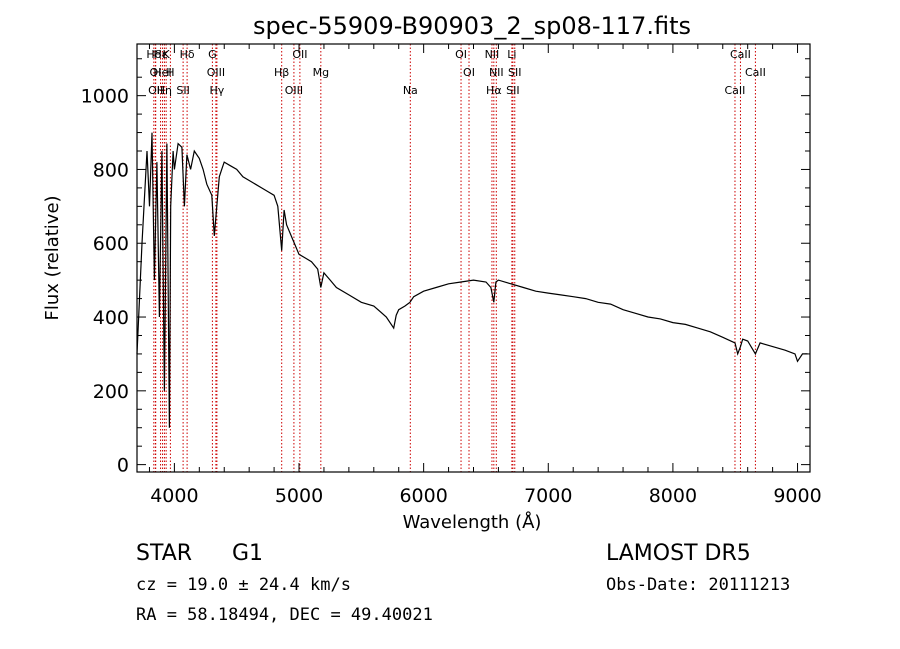 The height and width of the screenshot is (649, 900). Describe the element at coordinates (511, 54) in the screenshot. I see `line-label: Li` at that location.